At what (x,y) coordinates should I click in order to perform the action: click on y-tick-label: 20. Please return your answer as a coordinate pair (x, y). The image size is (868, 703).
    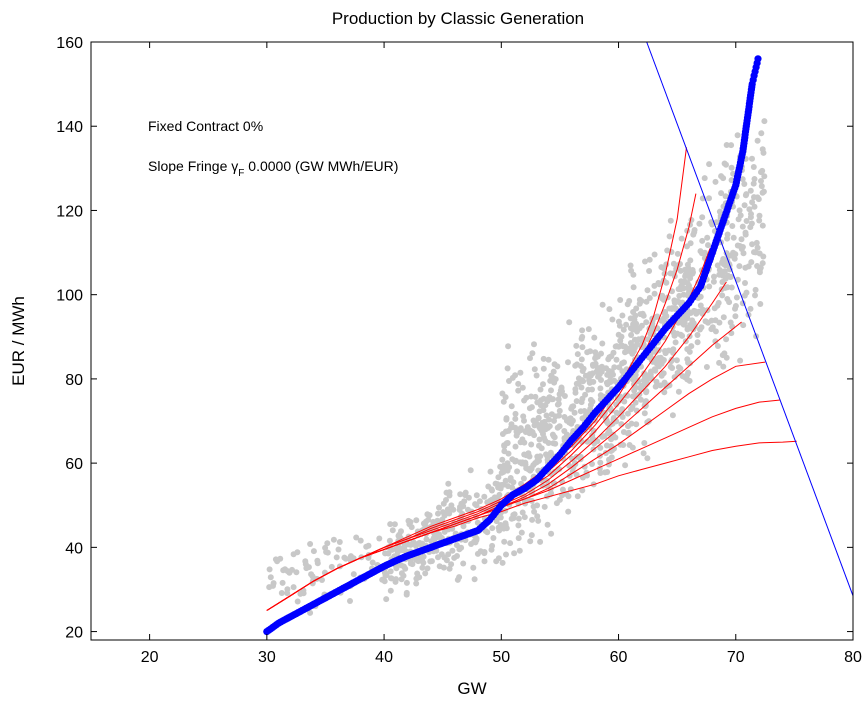
    Looking at the image, I should click on (74, 633).